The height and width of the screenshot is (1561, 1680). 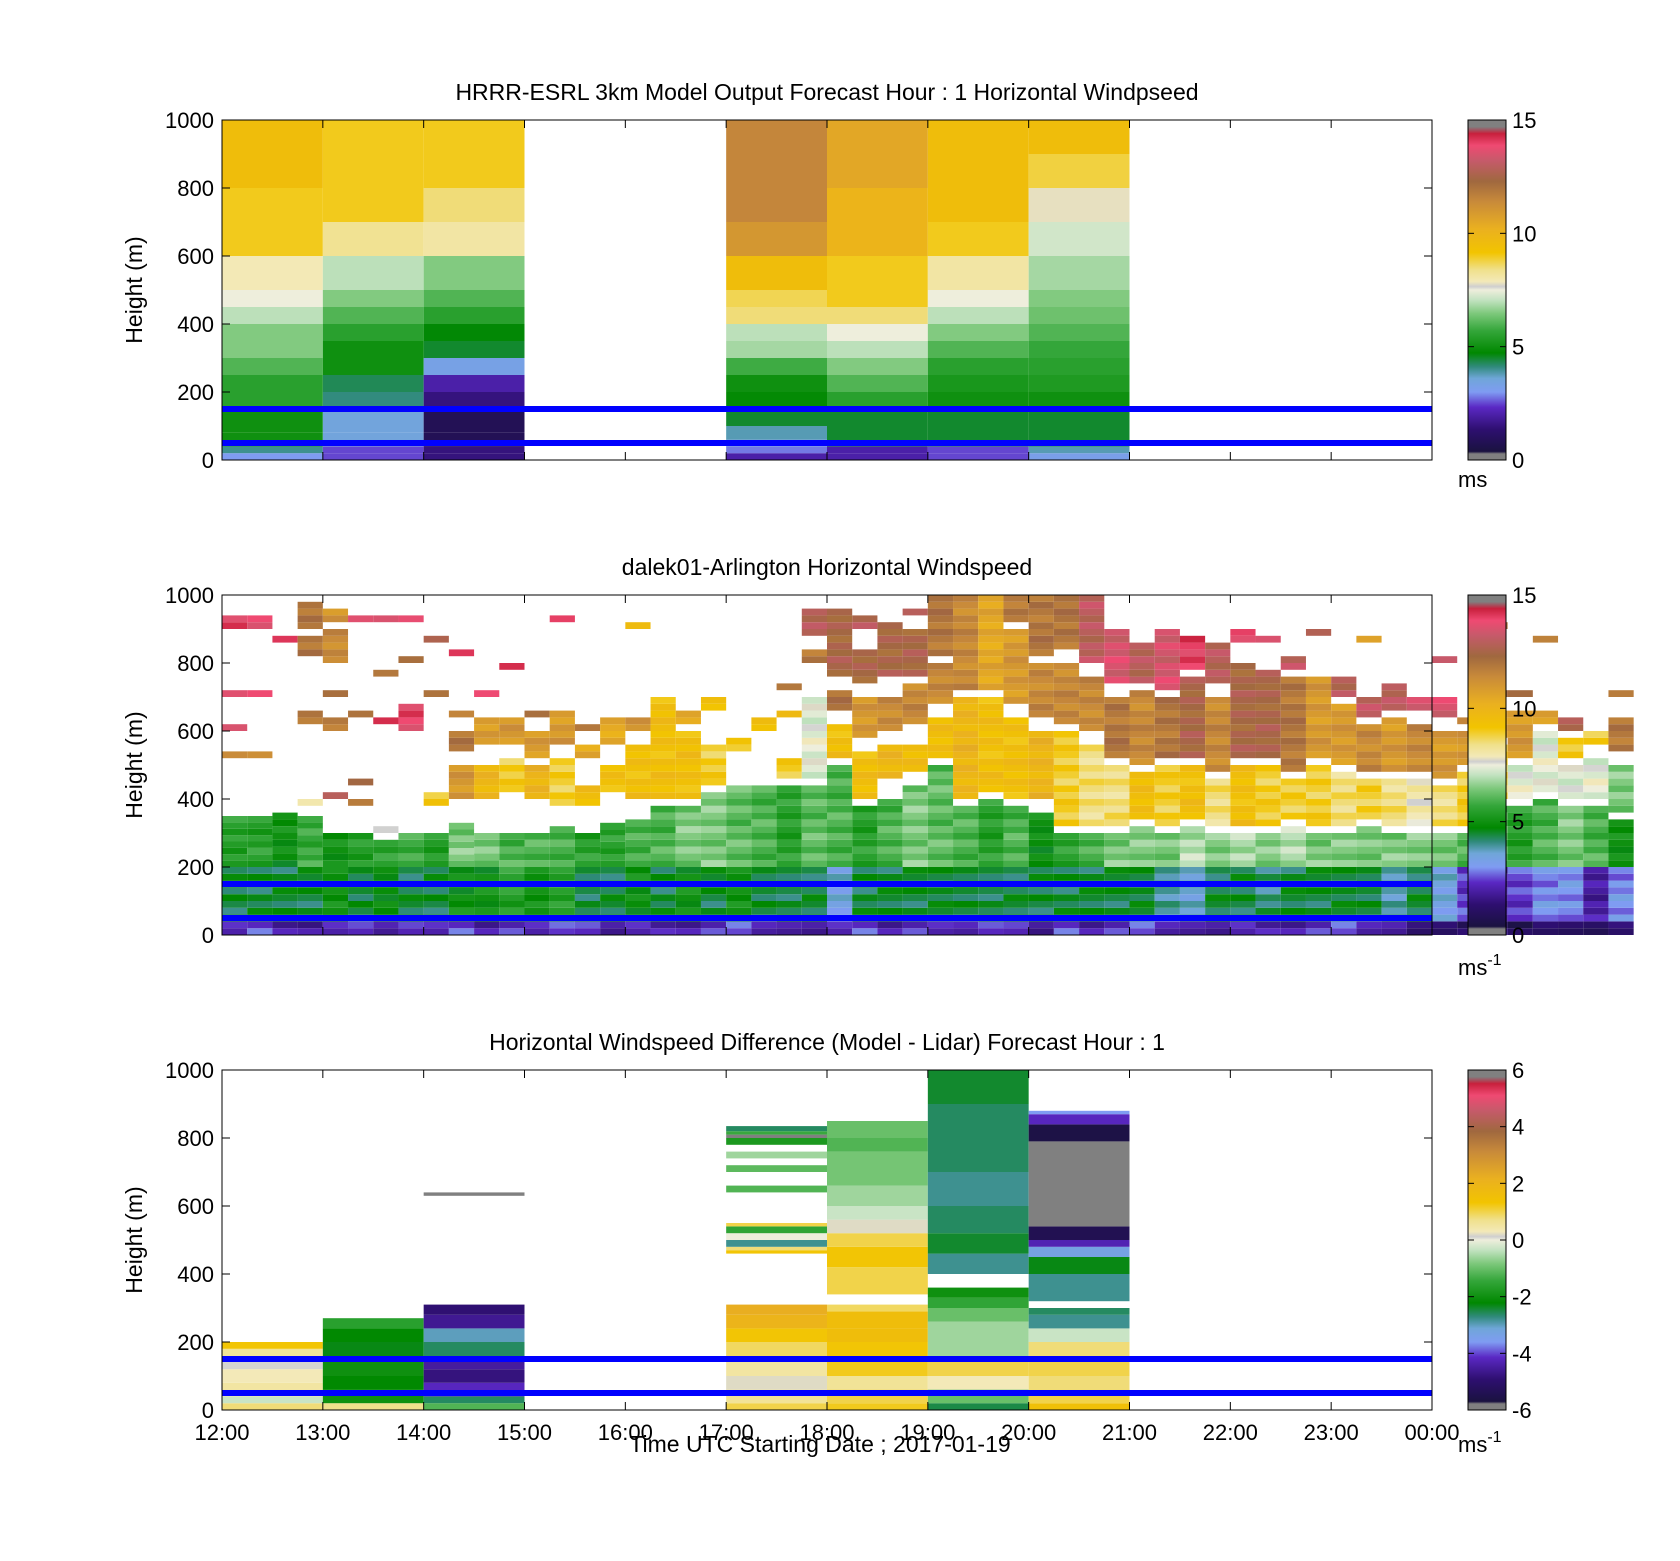 I want to click on x-axis-label: Time UTC Starting Date ; 2017-01-19, so click(x=819, y=1444).